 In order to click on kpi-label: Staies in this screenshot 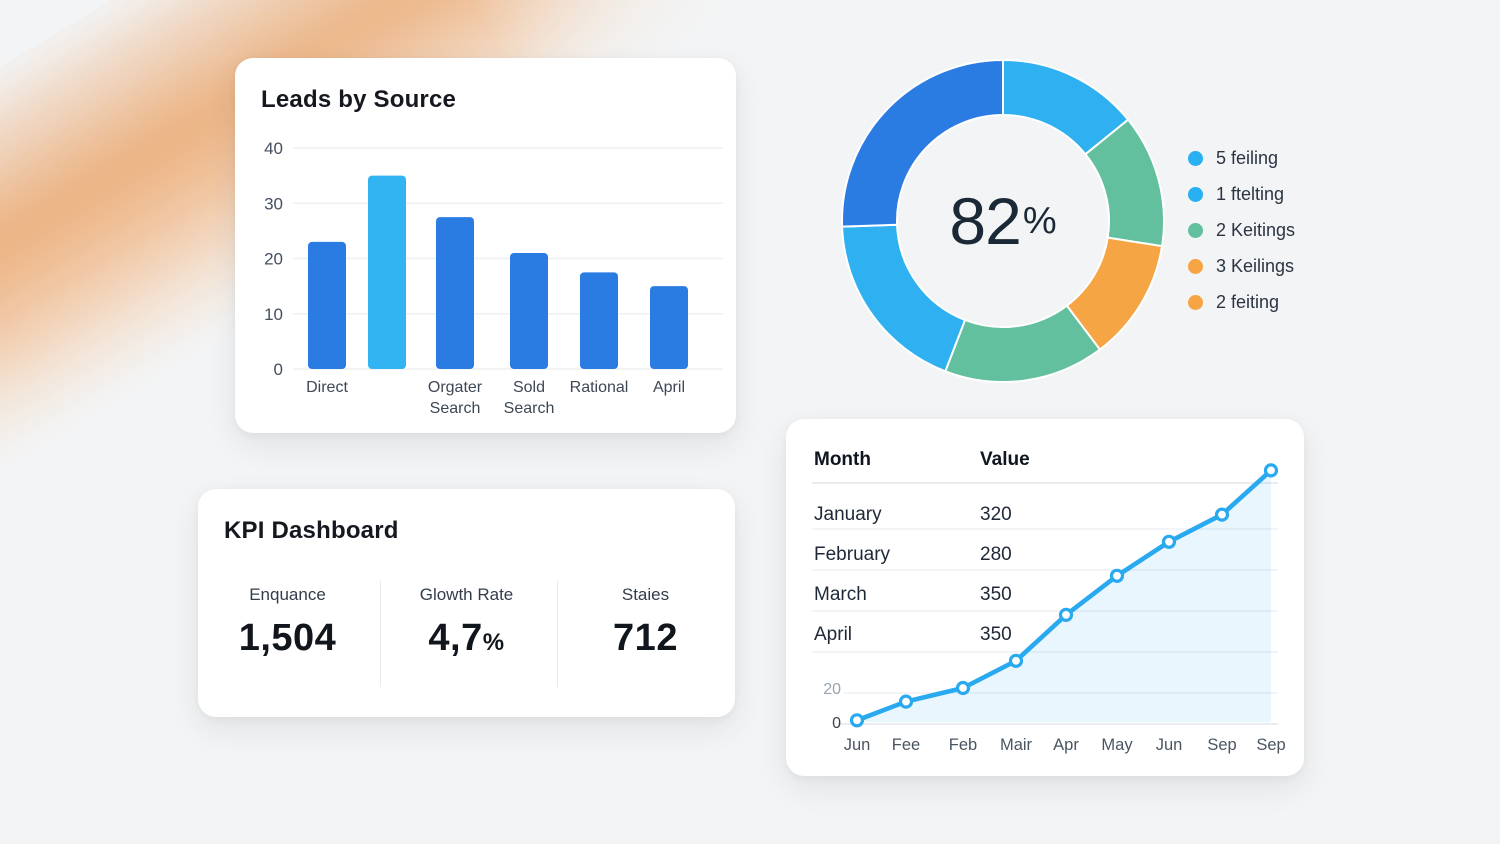, I will do `click(645, 594)`.